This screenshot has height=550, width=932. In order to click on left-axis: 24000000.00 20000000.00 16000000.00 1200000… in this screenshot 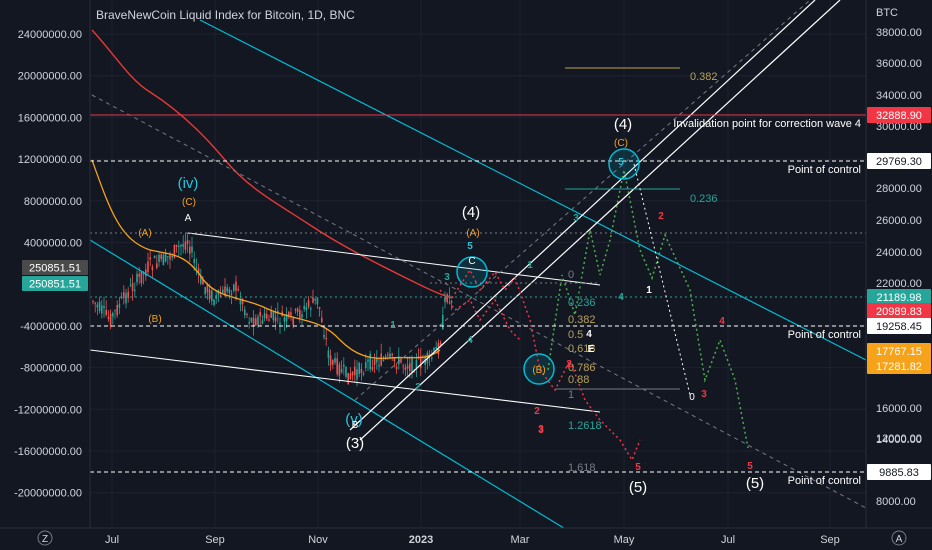, I will do `click(51, 264)`.